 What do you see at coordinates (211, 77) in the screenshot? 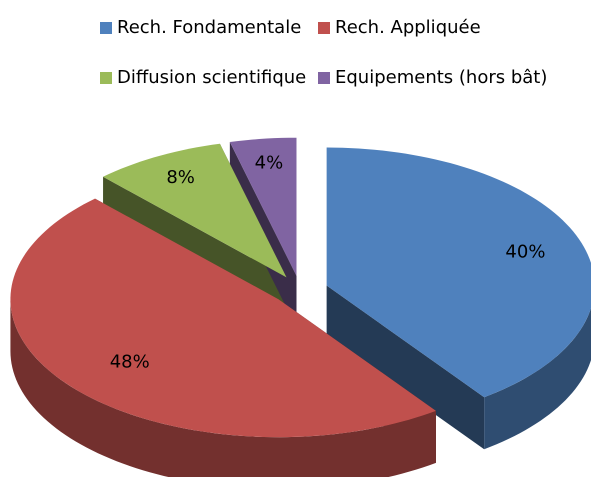
I see `legend-label: Diffusion scientifique` at bounding box center [211, 77].